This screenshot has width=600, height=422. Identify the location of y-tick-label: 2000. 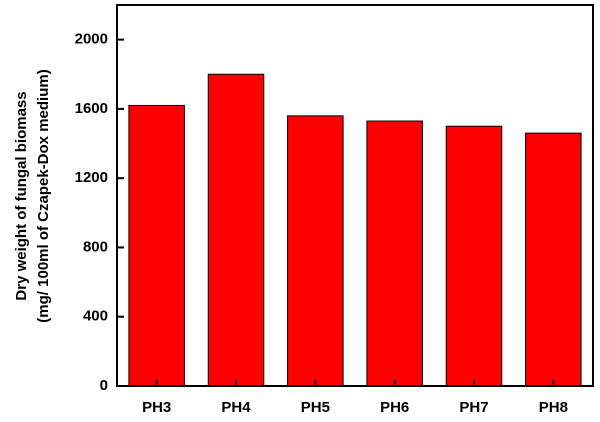
(91, 39).